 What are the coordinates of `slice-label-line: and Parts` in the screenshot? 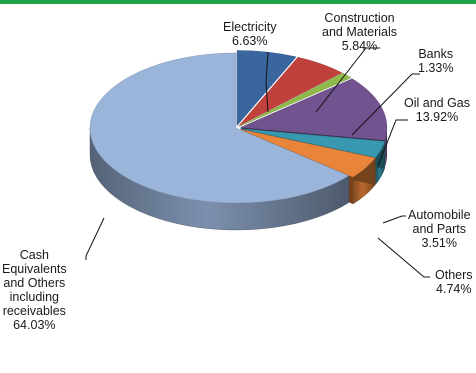 It's located at (439, 229).